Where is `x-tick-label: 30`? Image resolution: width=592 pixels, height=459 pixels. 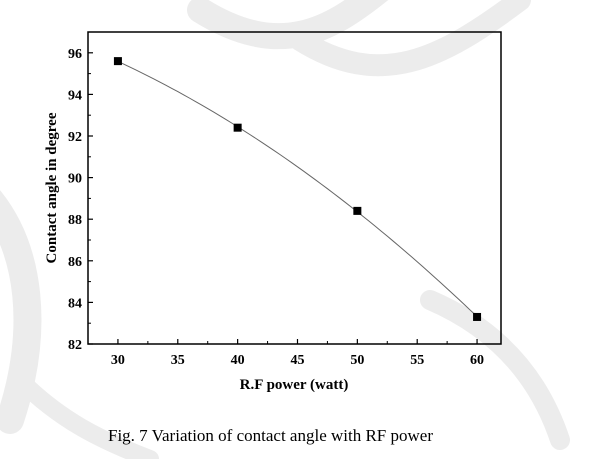
x-tick-label: 30 is located at coordinates (118, 360).